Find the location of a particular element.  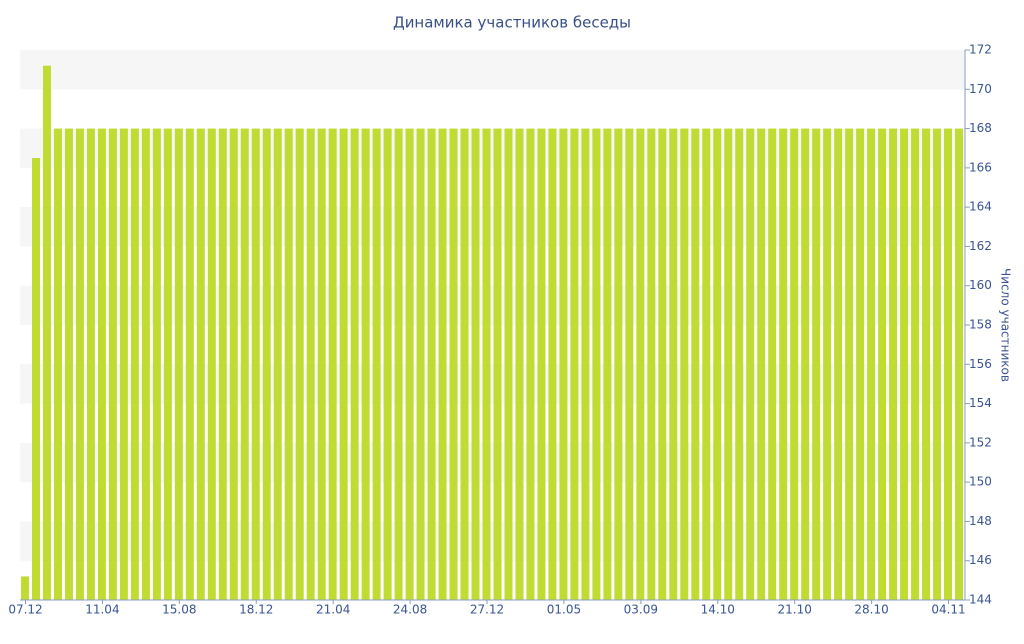

x-tick-label: 11.04 is located at coordinates (102, 610).